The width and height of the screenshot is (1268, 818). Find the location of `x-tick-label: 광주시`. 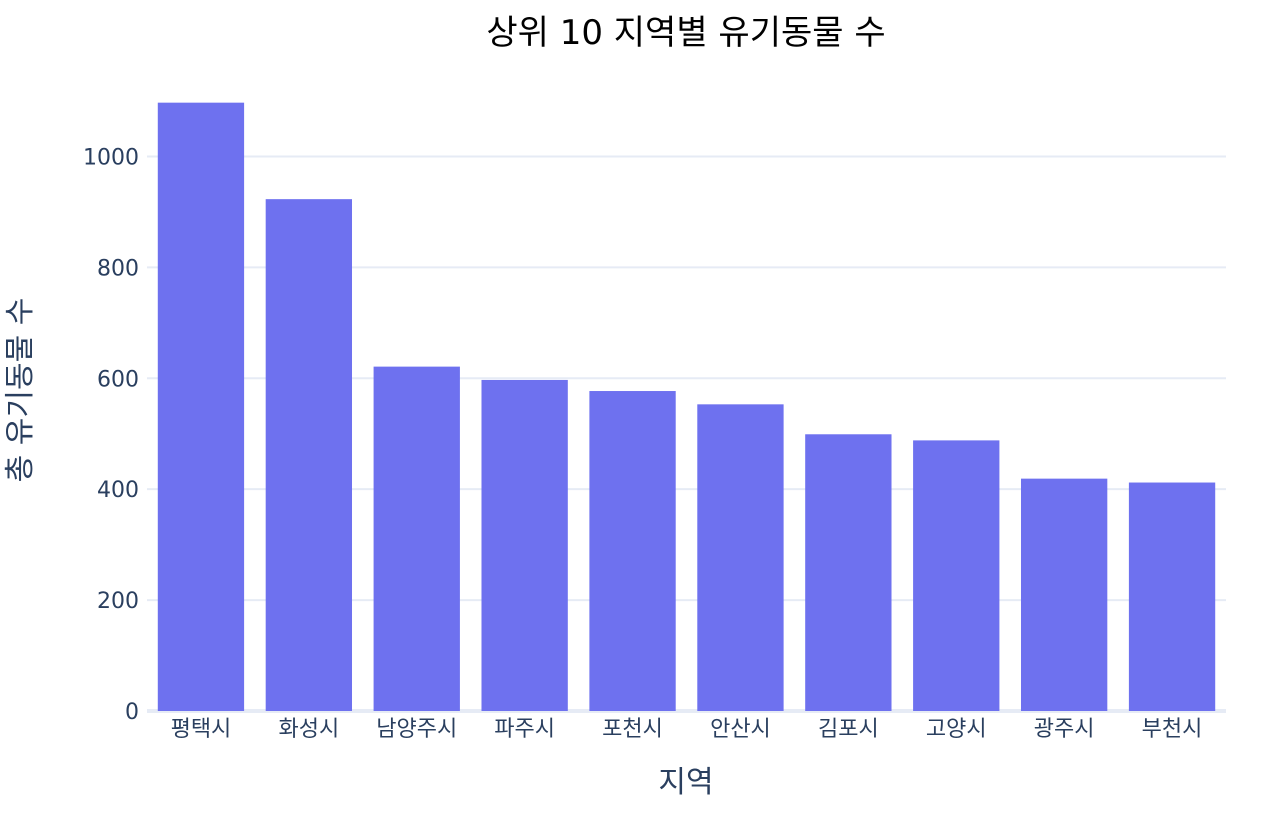

x-tick-label: 광주시 is located at coordinates (1064, 729).